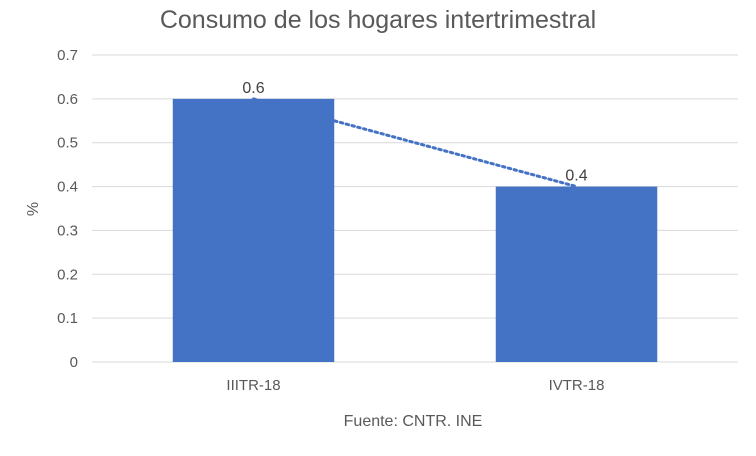 This screenshot has width=756, height=456. I want to click on data-labels: 0.6 0.4, so click(414, 132).